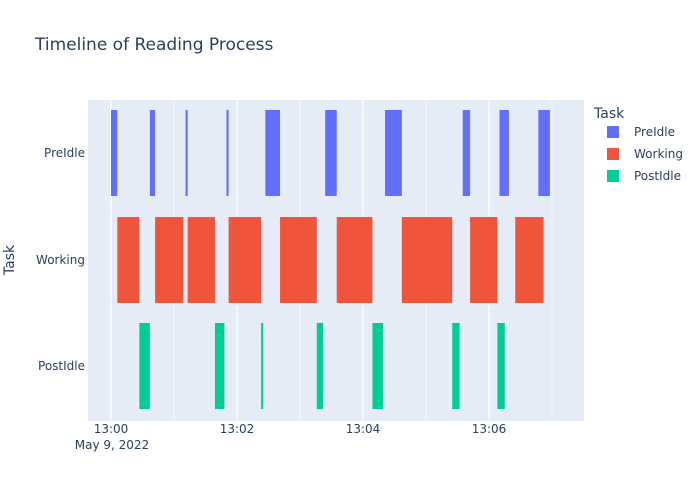 This screenshot has height=500, width=700. Describe the element at coordinates (112, 445) in the screenshot. I see `x-date-label: May 9, 2022` at that location.